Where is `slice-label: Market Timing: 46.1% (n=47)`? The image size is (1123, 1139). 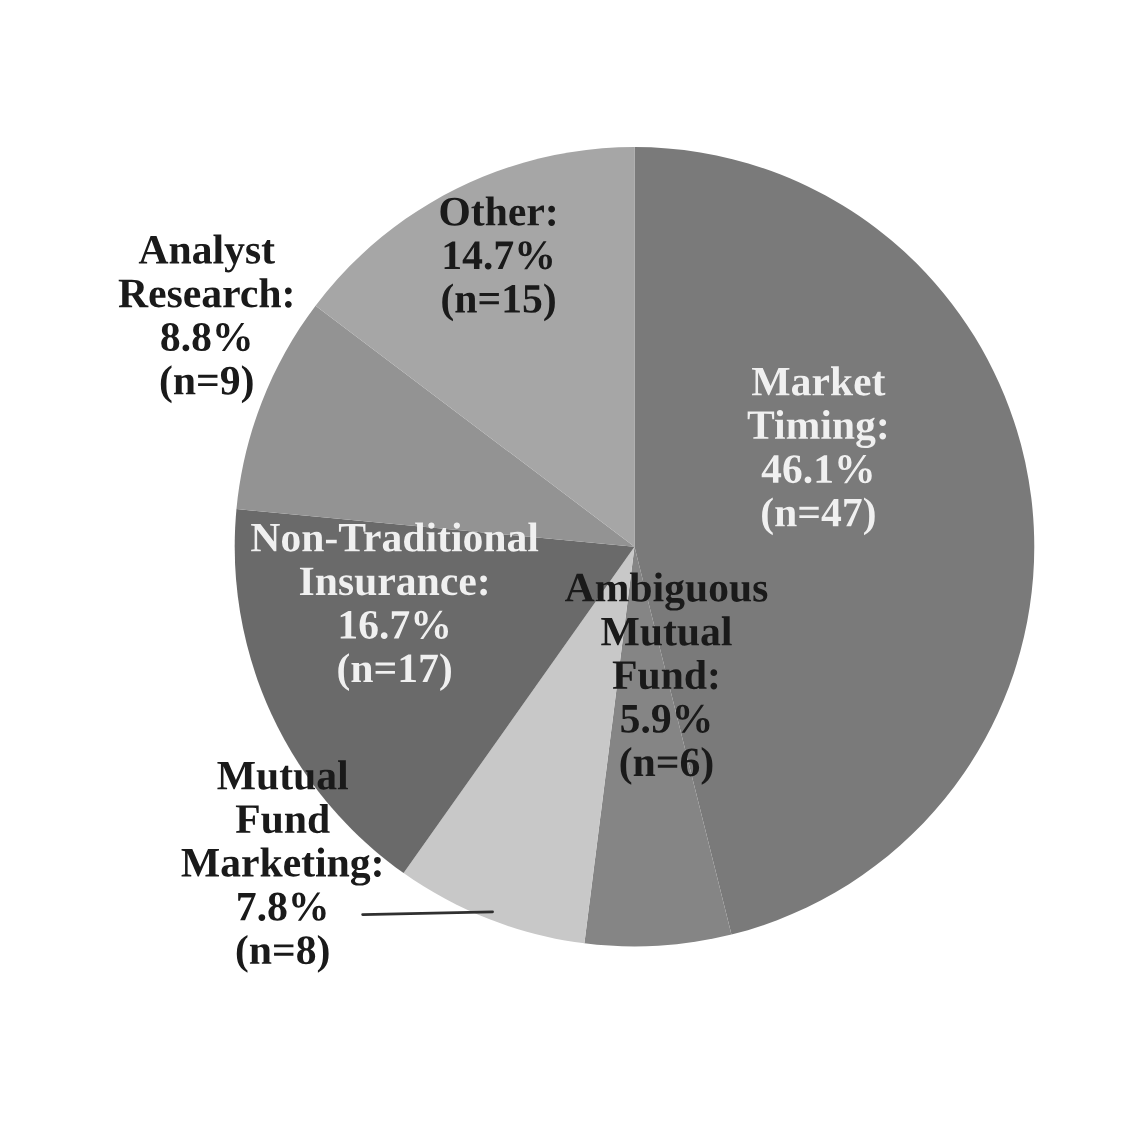 slice-label: Market Timing: 46.1% (n=47) is located at coordinates (817, 451).